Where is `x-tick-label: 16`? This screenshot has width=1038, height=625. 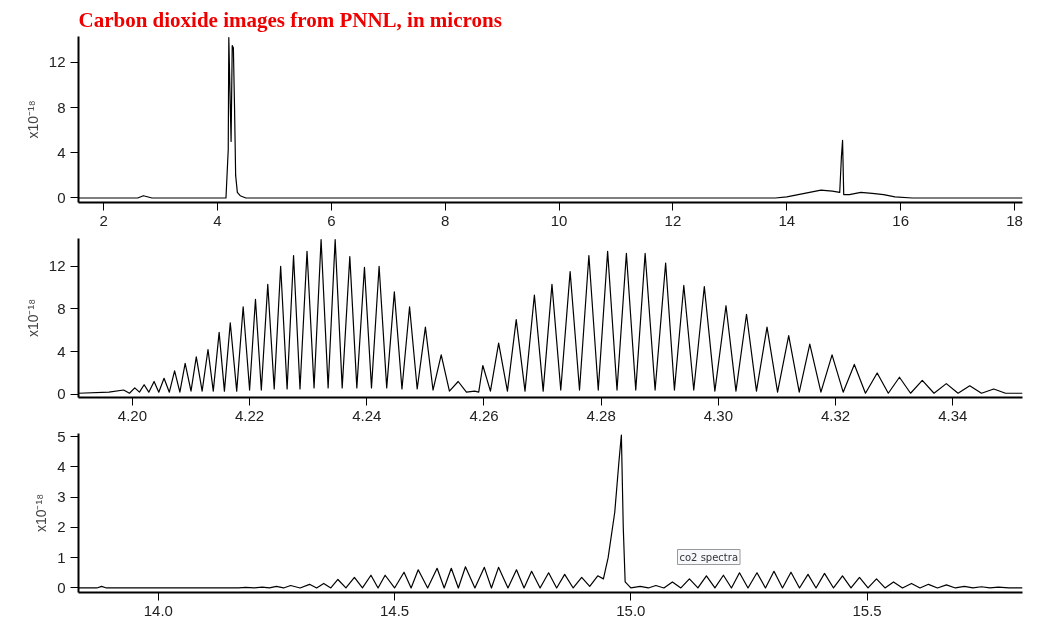 x-tick-label: 16 is located at coordinates (900, 220).